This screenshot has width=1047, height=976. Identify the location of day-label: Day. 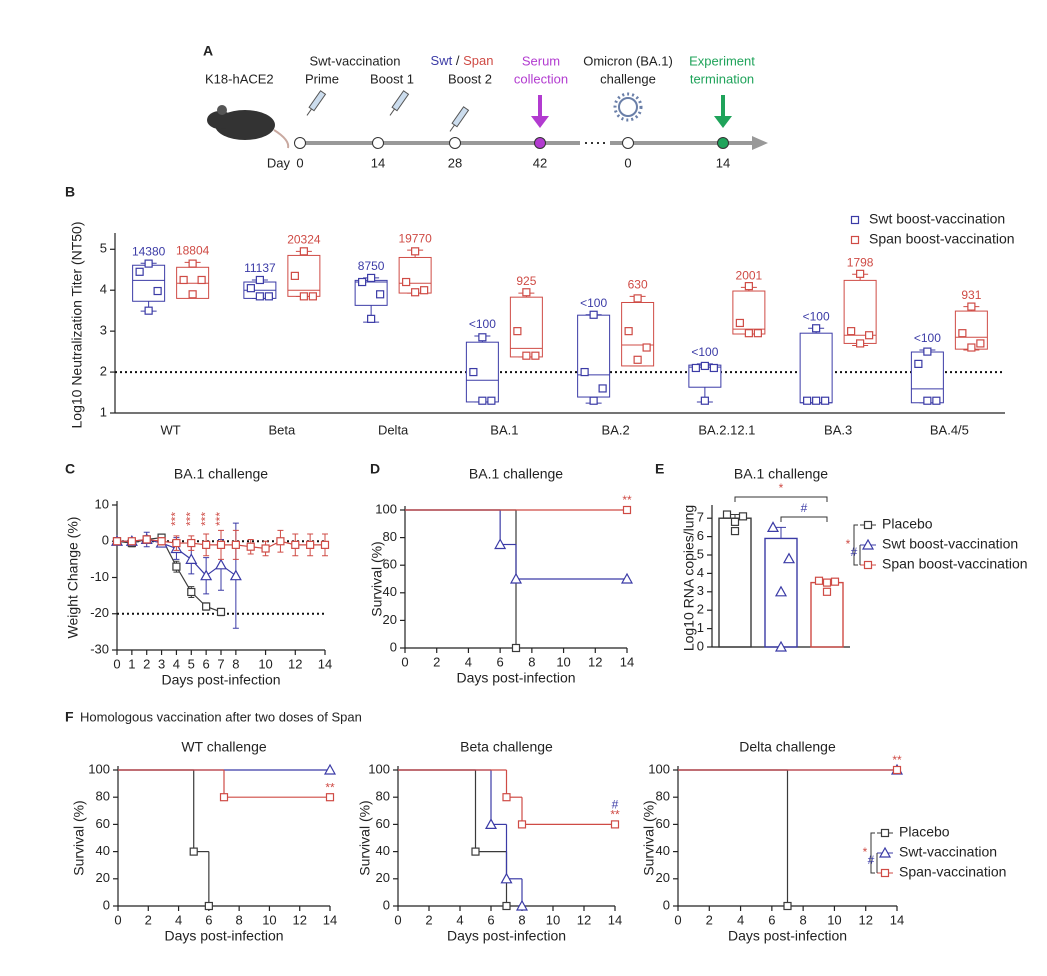
(279, 162).